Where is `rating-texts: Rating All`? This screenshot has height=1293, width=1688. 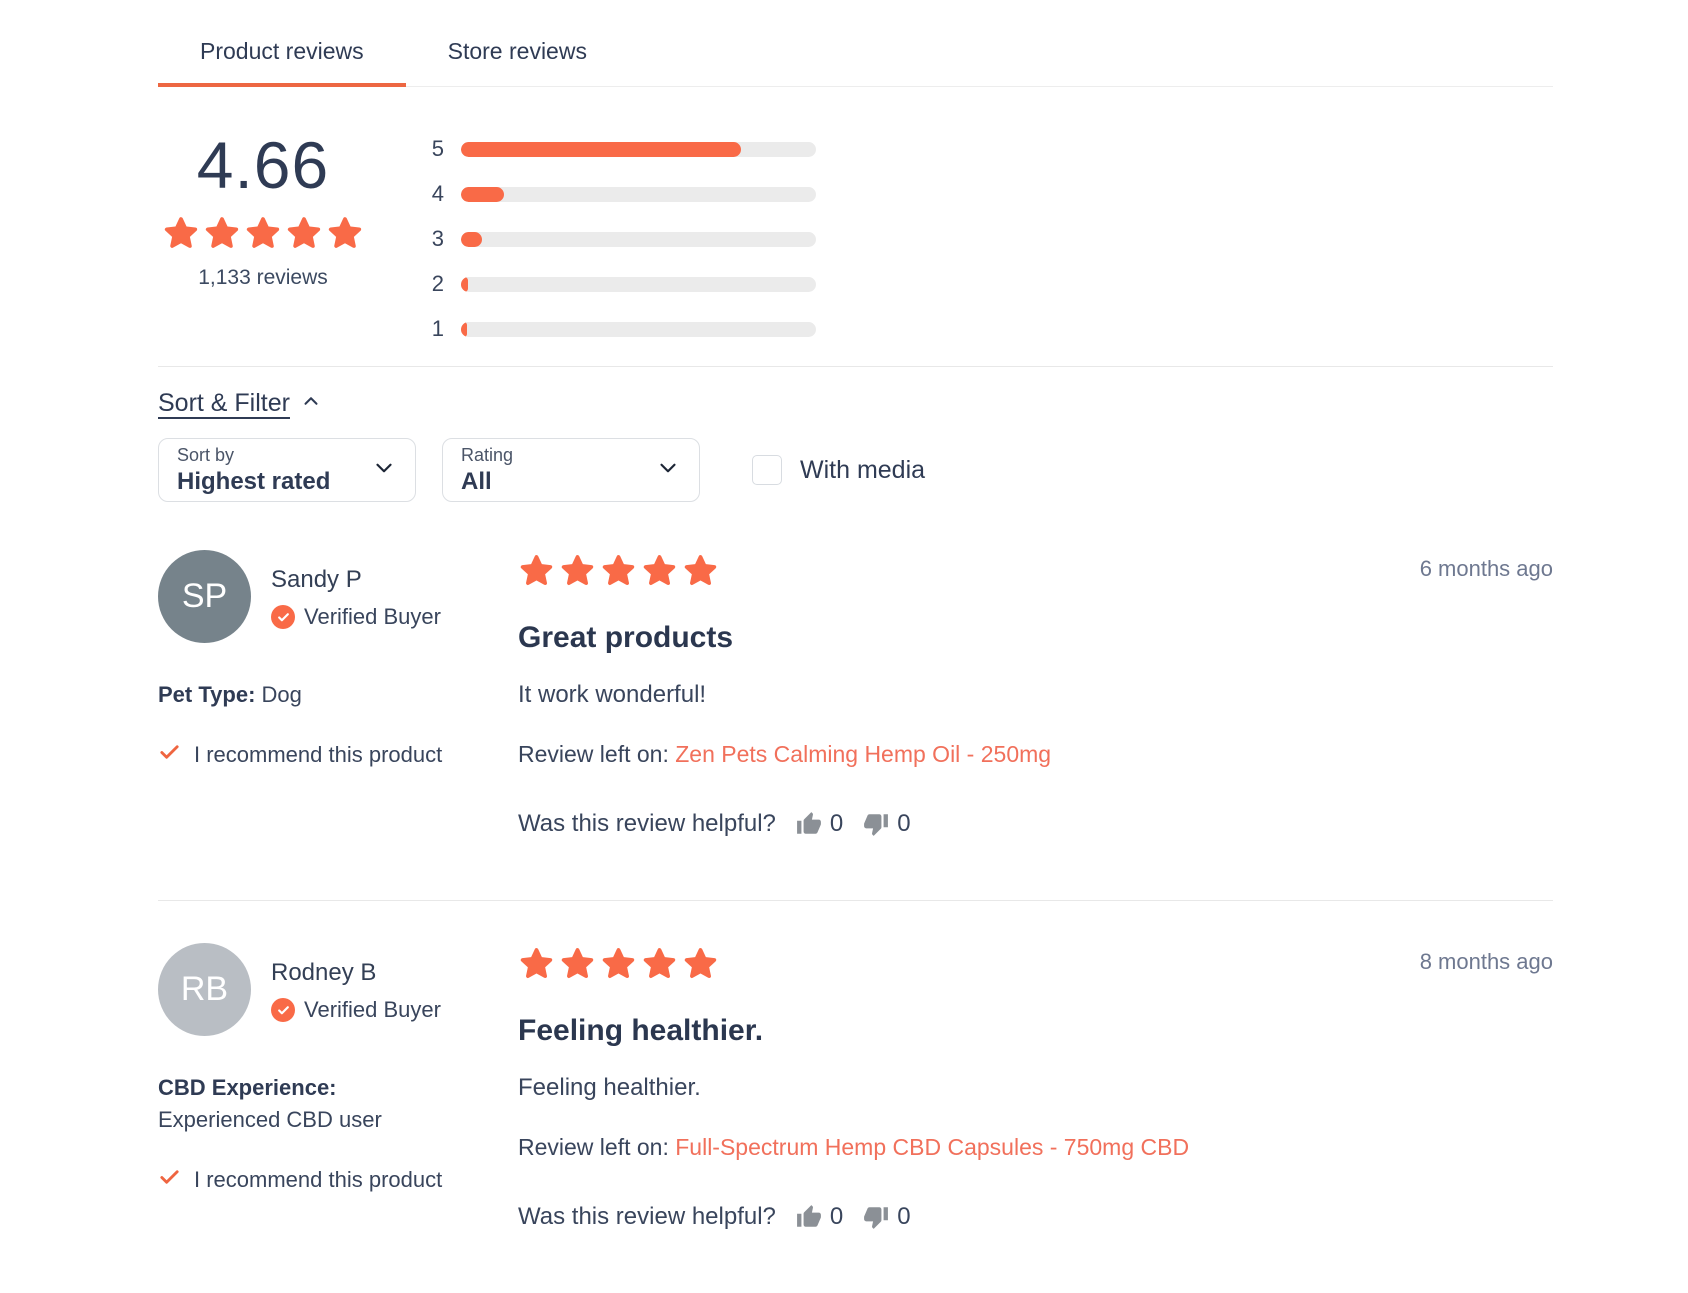
rating-texts: Rating All is located at coordinates (487, 470).